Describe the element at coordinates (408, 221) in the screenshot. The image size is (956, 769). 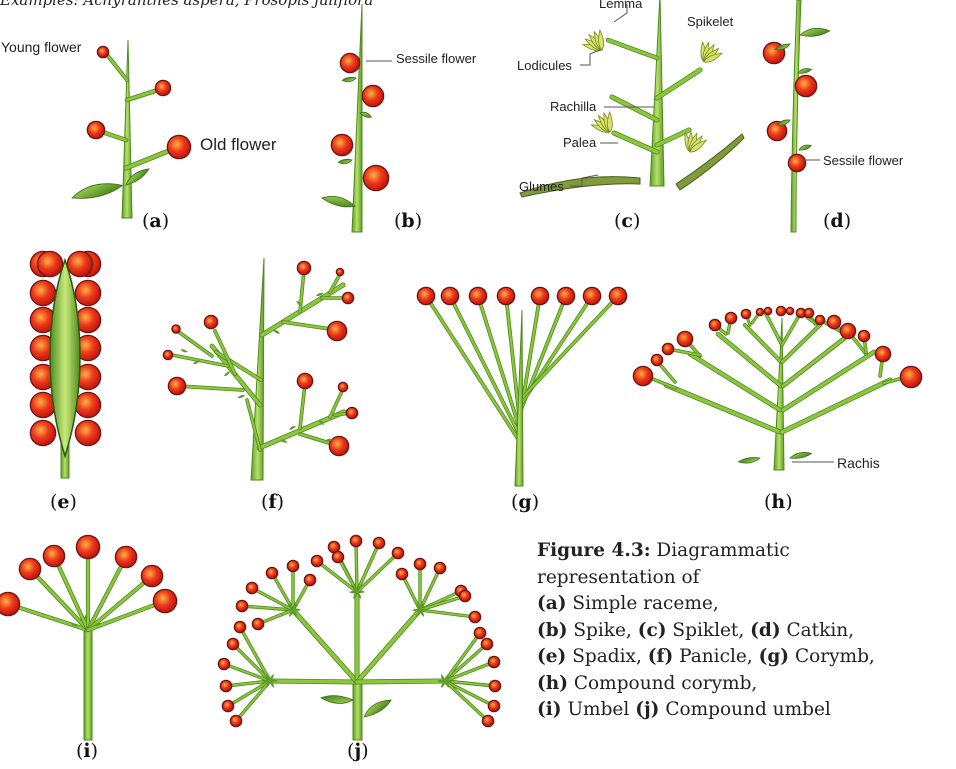
I see `sublabel-b: (b)` at that location.